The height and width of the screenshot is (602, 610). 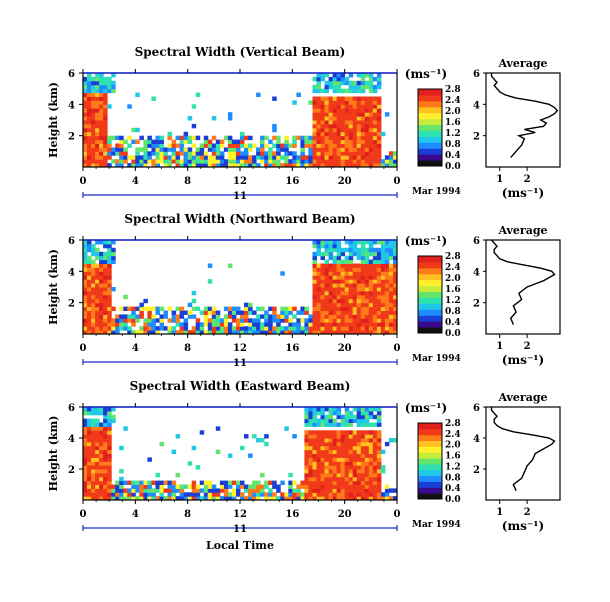 What do you see at coordinates (476, 470) in the screenshot?
I see `profile-y-tick-label: 2` at bounding box center [476, 470].